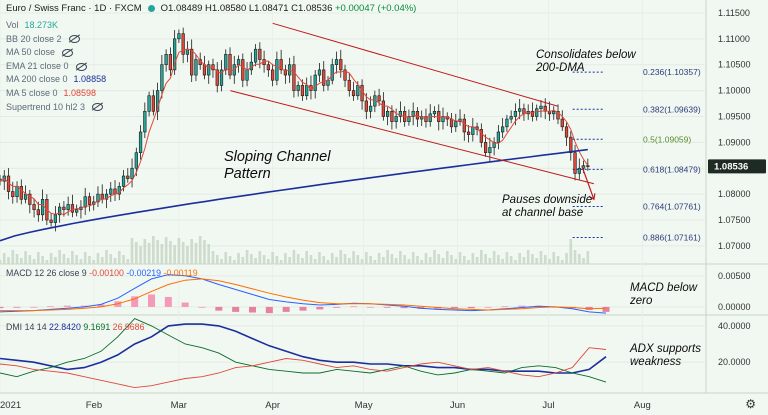 The image size is (768, 415). I want to click on legend-row: MA 5 close 0 1.08598, so click(56, 94).